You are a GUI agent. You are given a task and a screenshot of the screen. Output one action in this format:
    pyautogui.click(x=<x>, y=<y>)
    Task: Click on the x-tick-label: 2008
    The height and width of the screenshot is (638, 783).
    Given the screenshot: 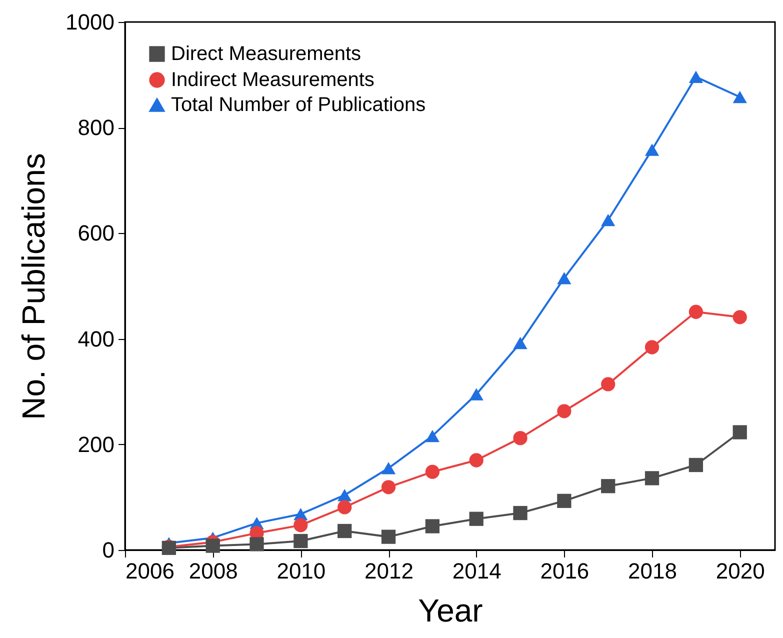 What is the action you would take?
    pyautogui.click(x=213, y=571)
    